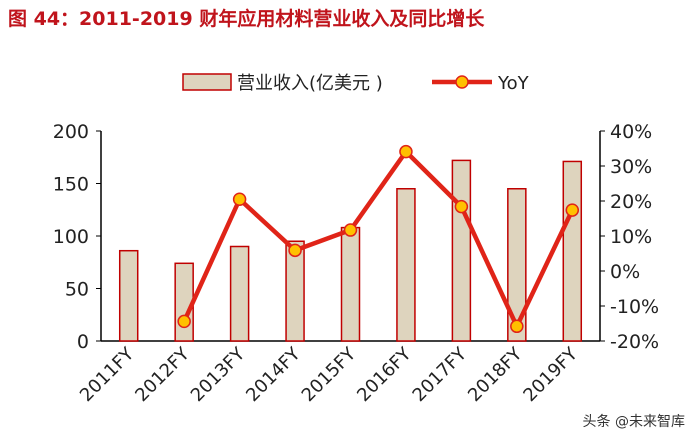 The width and height of the screenshot is (695, 439). I want to click on x-tick-label: 2019FY, so click(550, 374).